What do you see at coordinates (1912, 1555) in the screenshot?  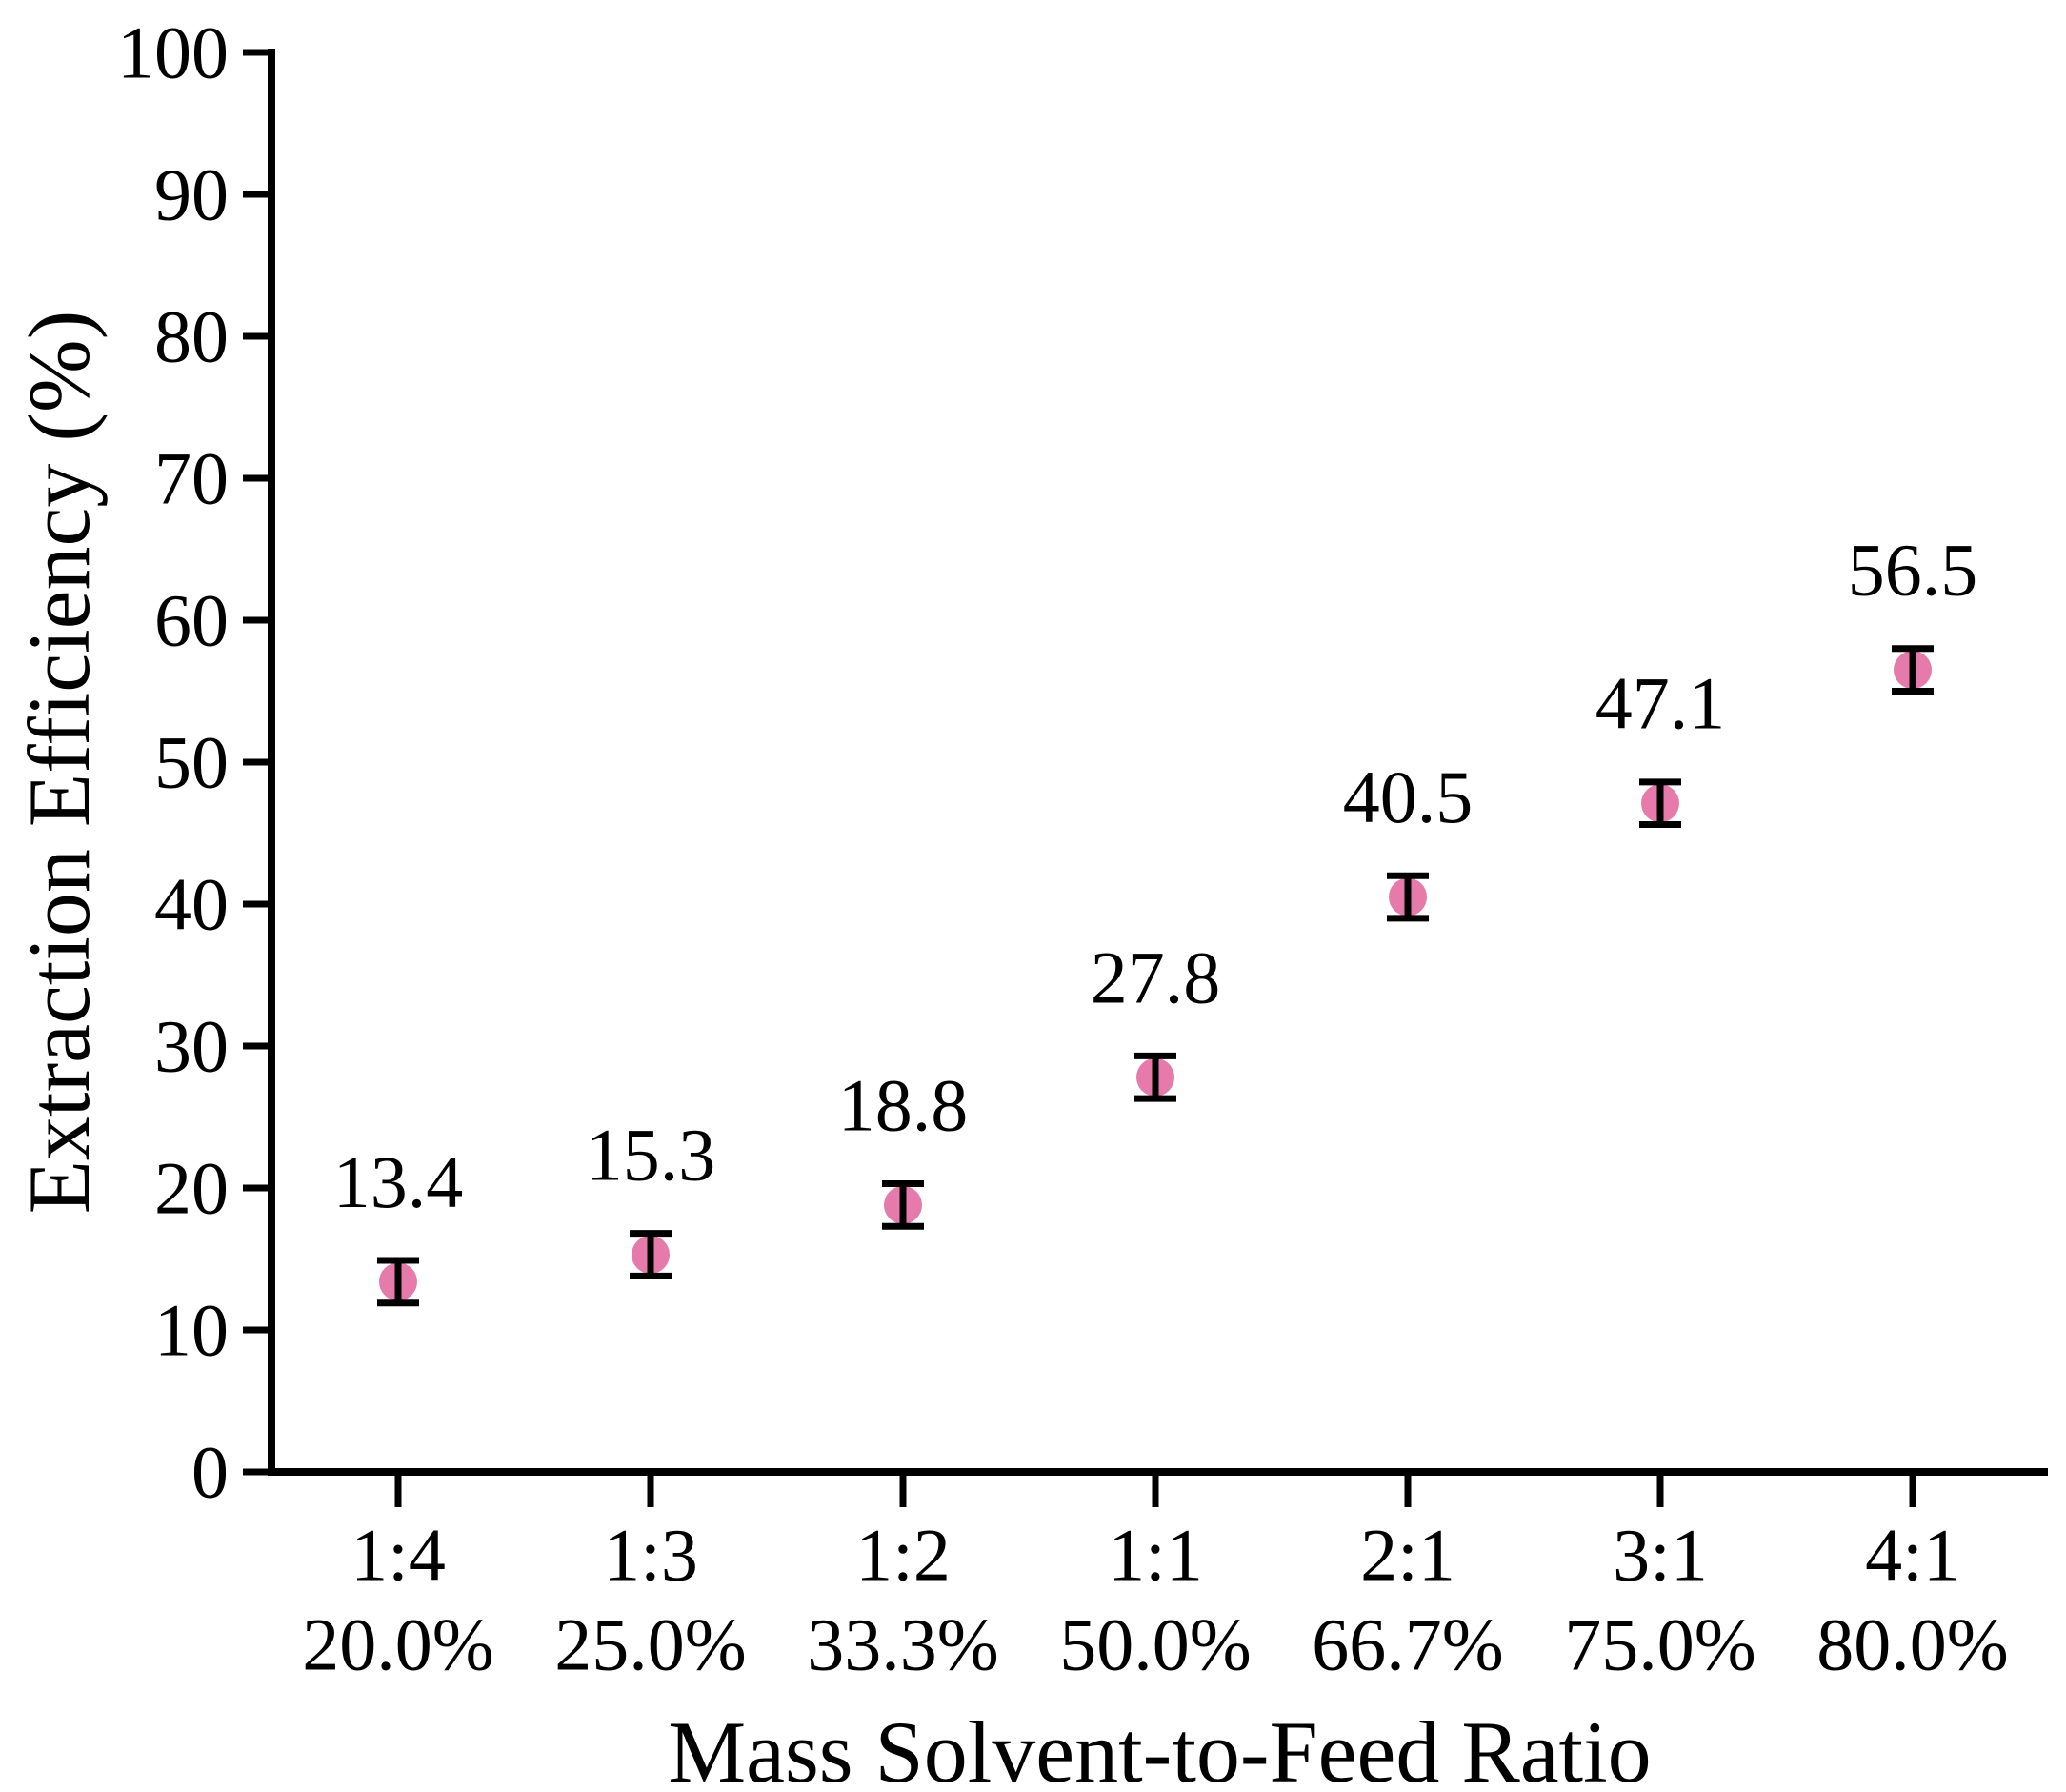 I see `x-tick-label-ratio: 4:1` at bounding box center [1912, 1555].